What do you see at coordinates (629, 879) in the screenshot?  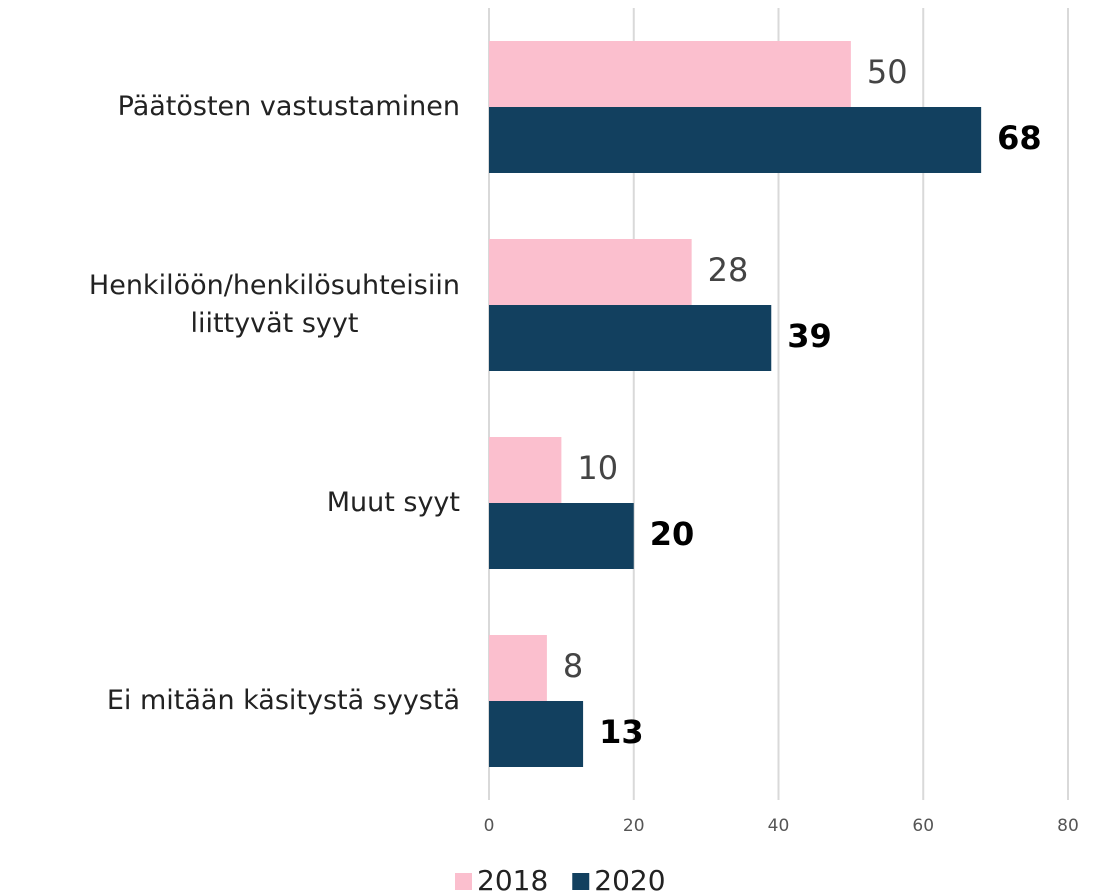 I see `legend-label: 2020` at bounding box center [629, 879].